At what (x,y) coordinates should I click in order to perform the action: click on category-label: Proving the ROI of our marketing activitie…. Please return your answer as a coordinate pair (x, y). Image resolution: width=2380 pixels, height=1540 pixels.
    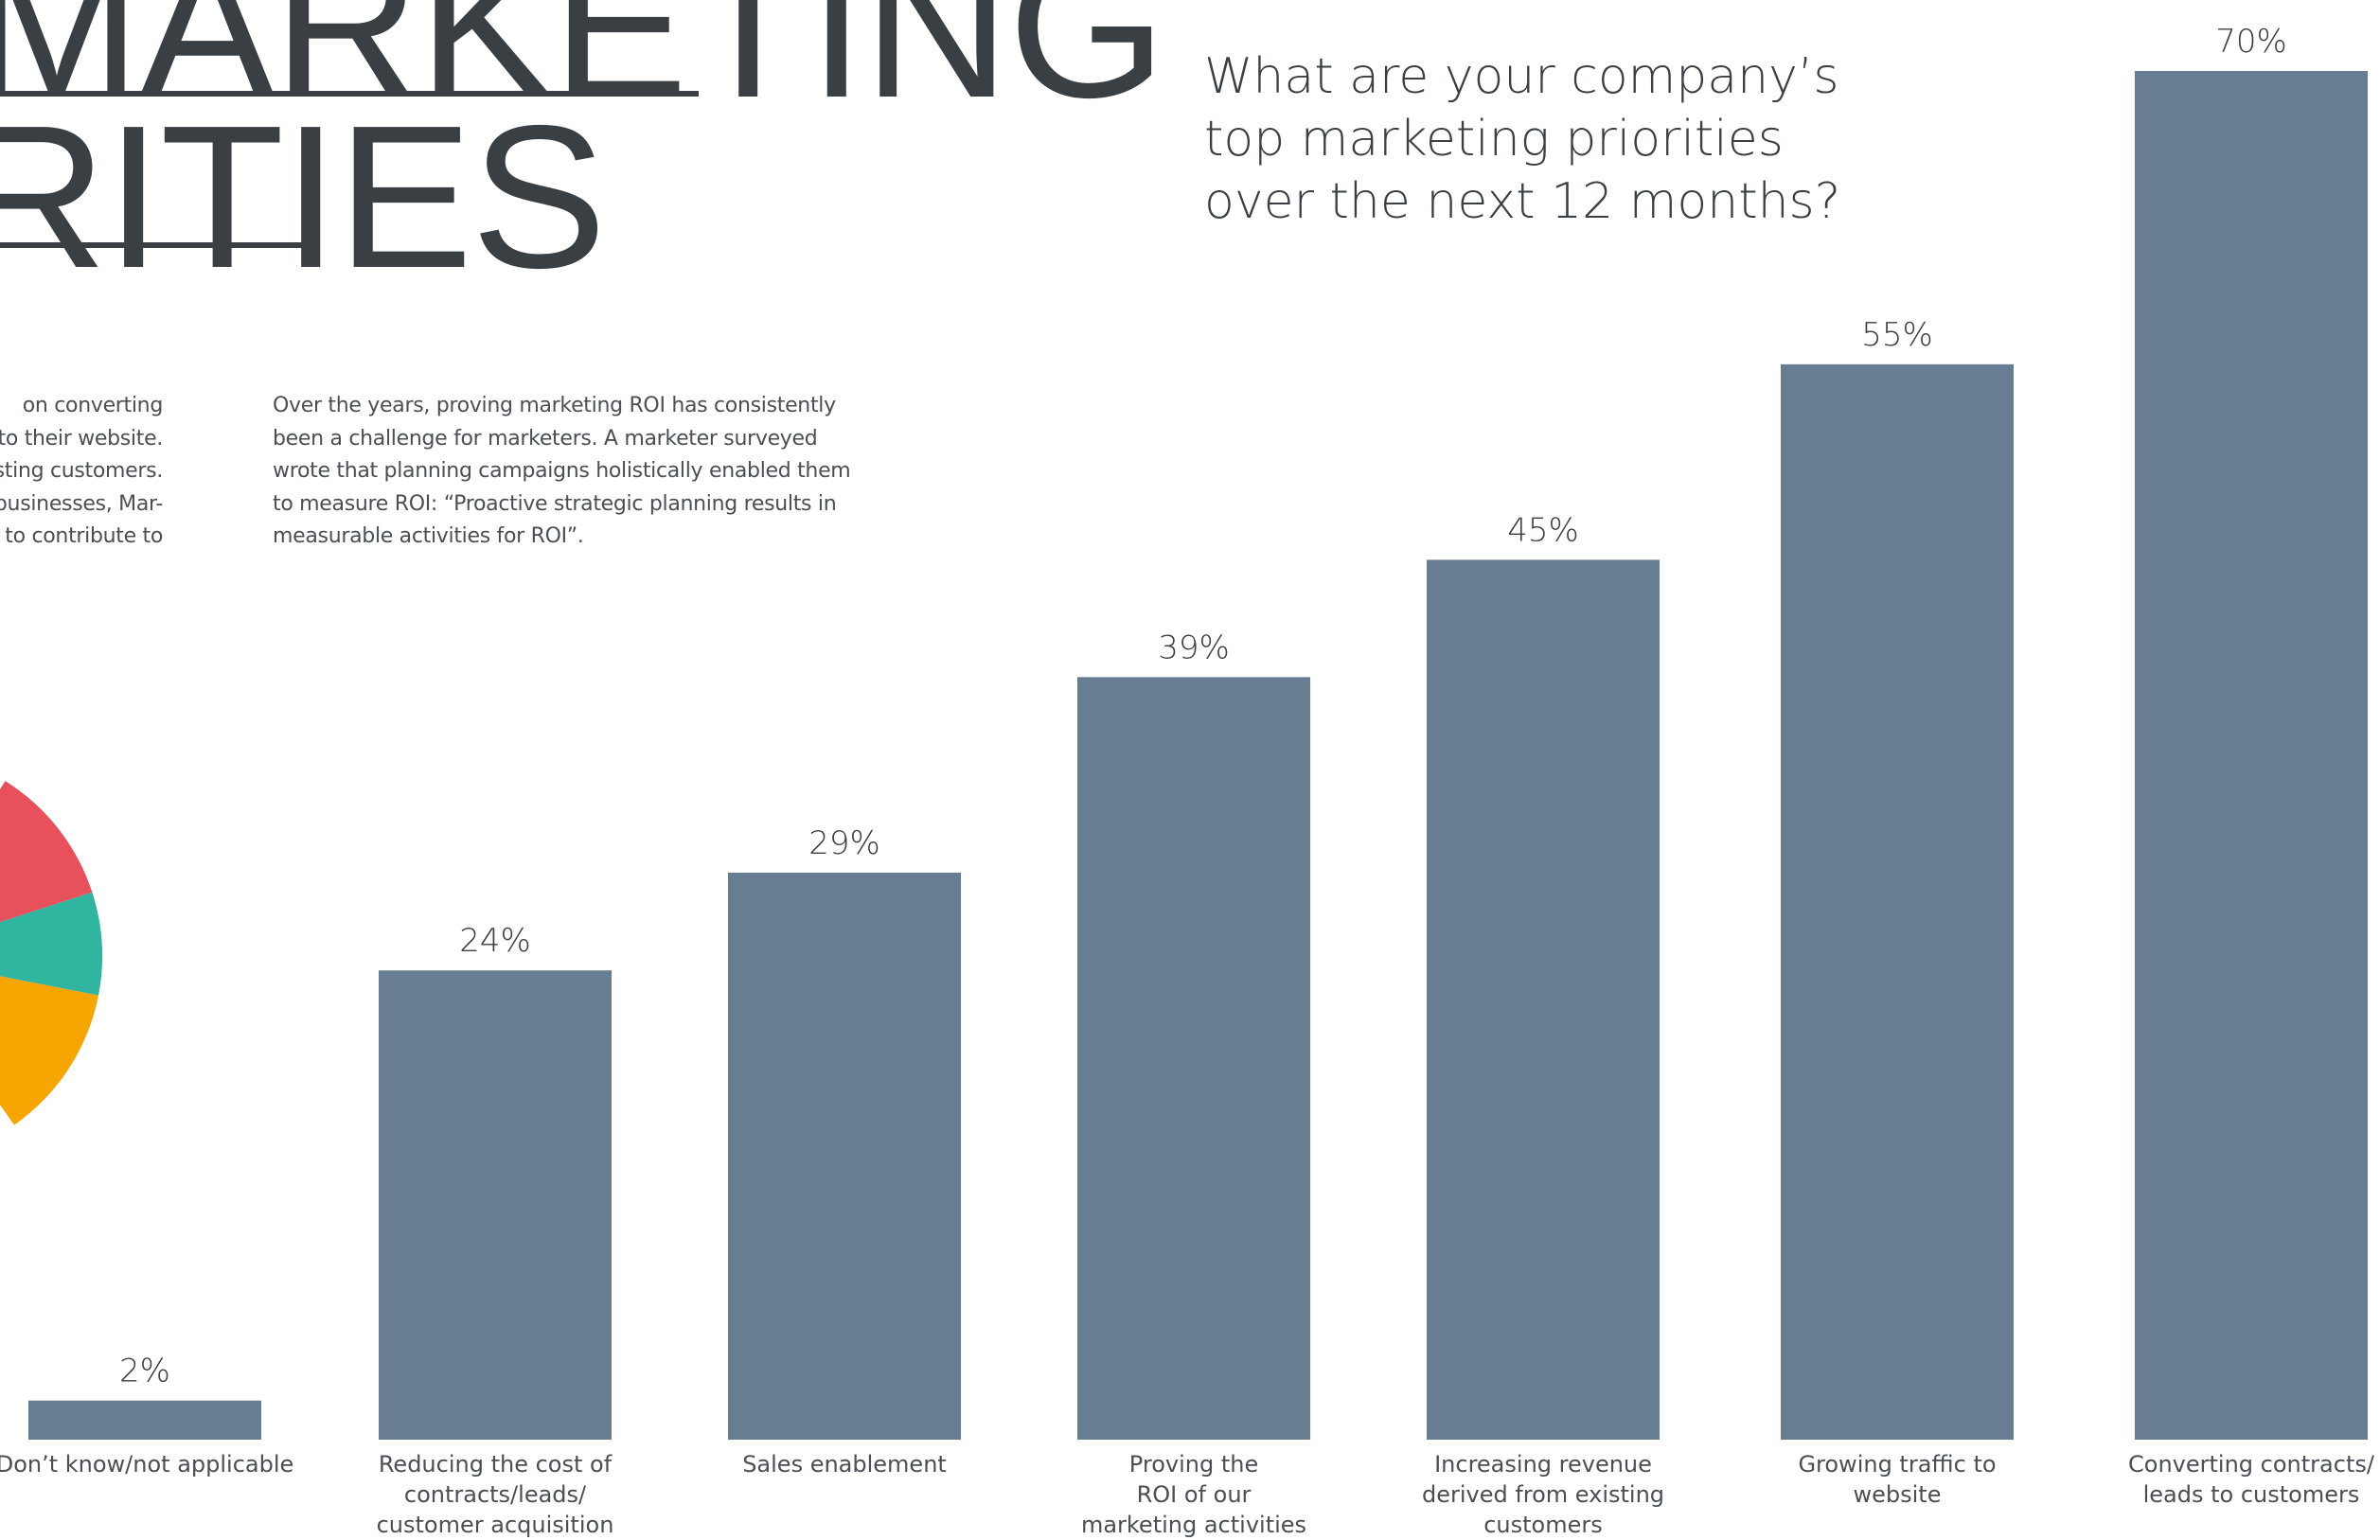
    Looking at the image, I should click on (1193, 1494).